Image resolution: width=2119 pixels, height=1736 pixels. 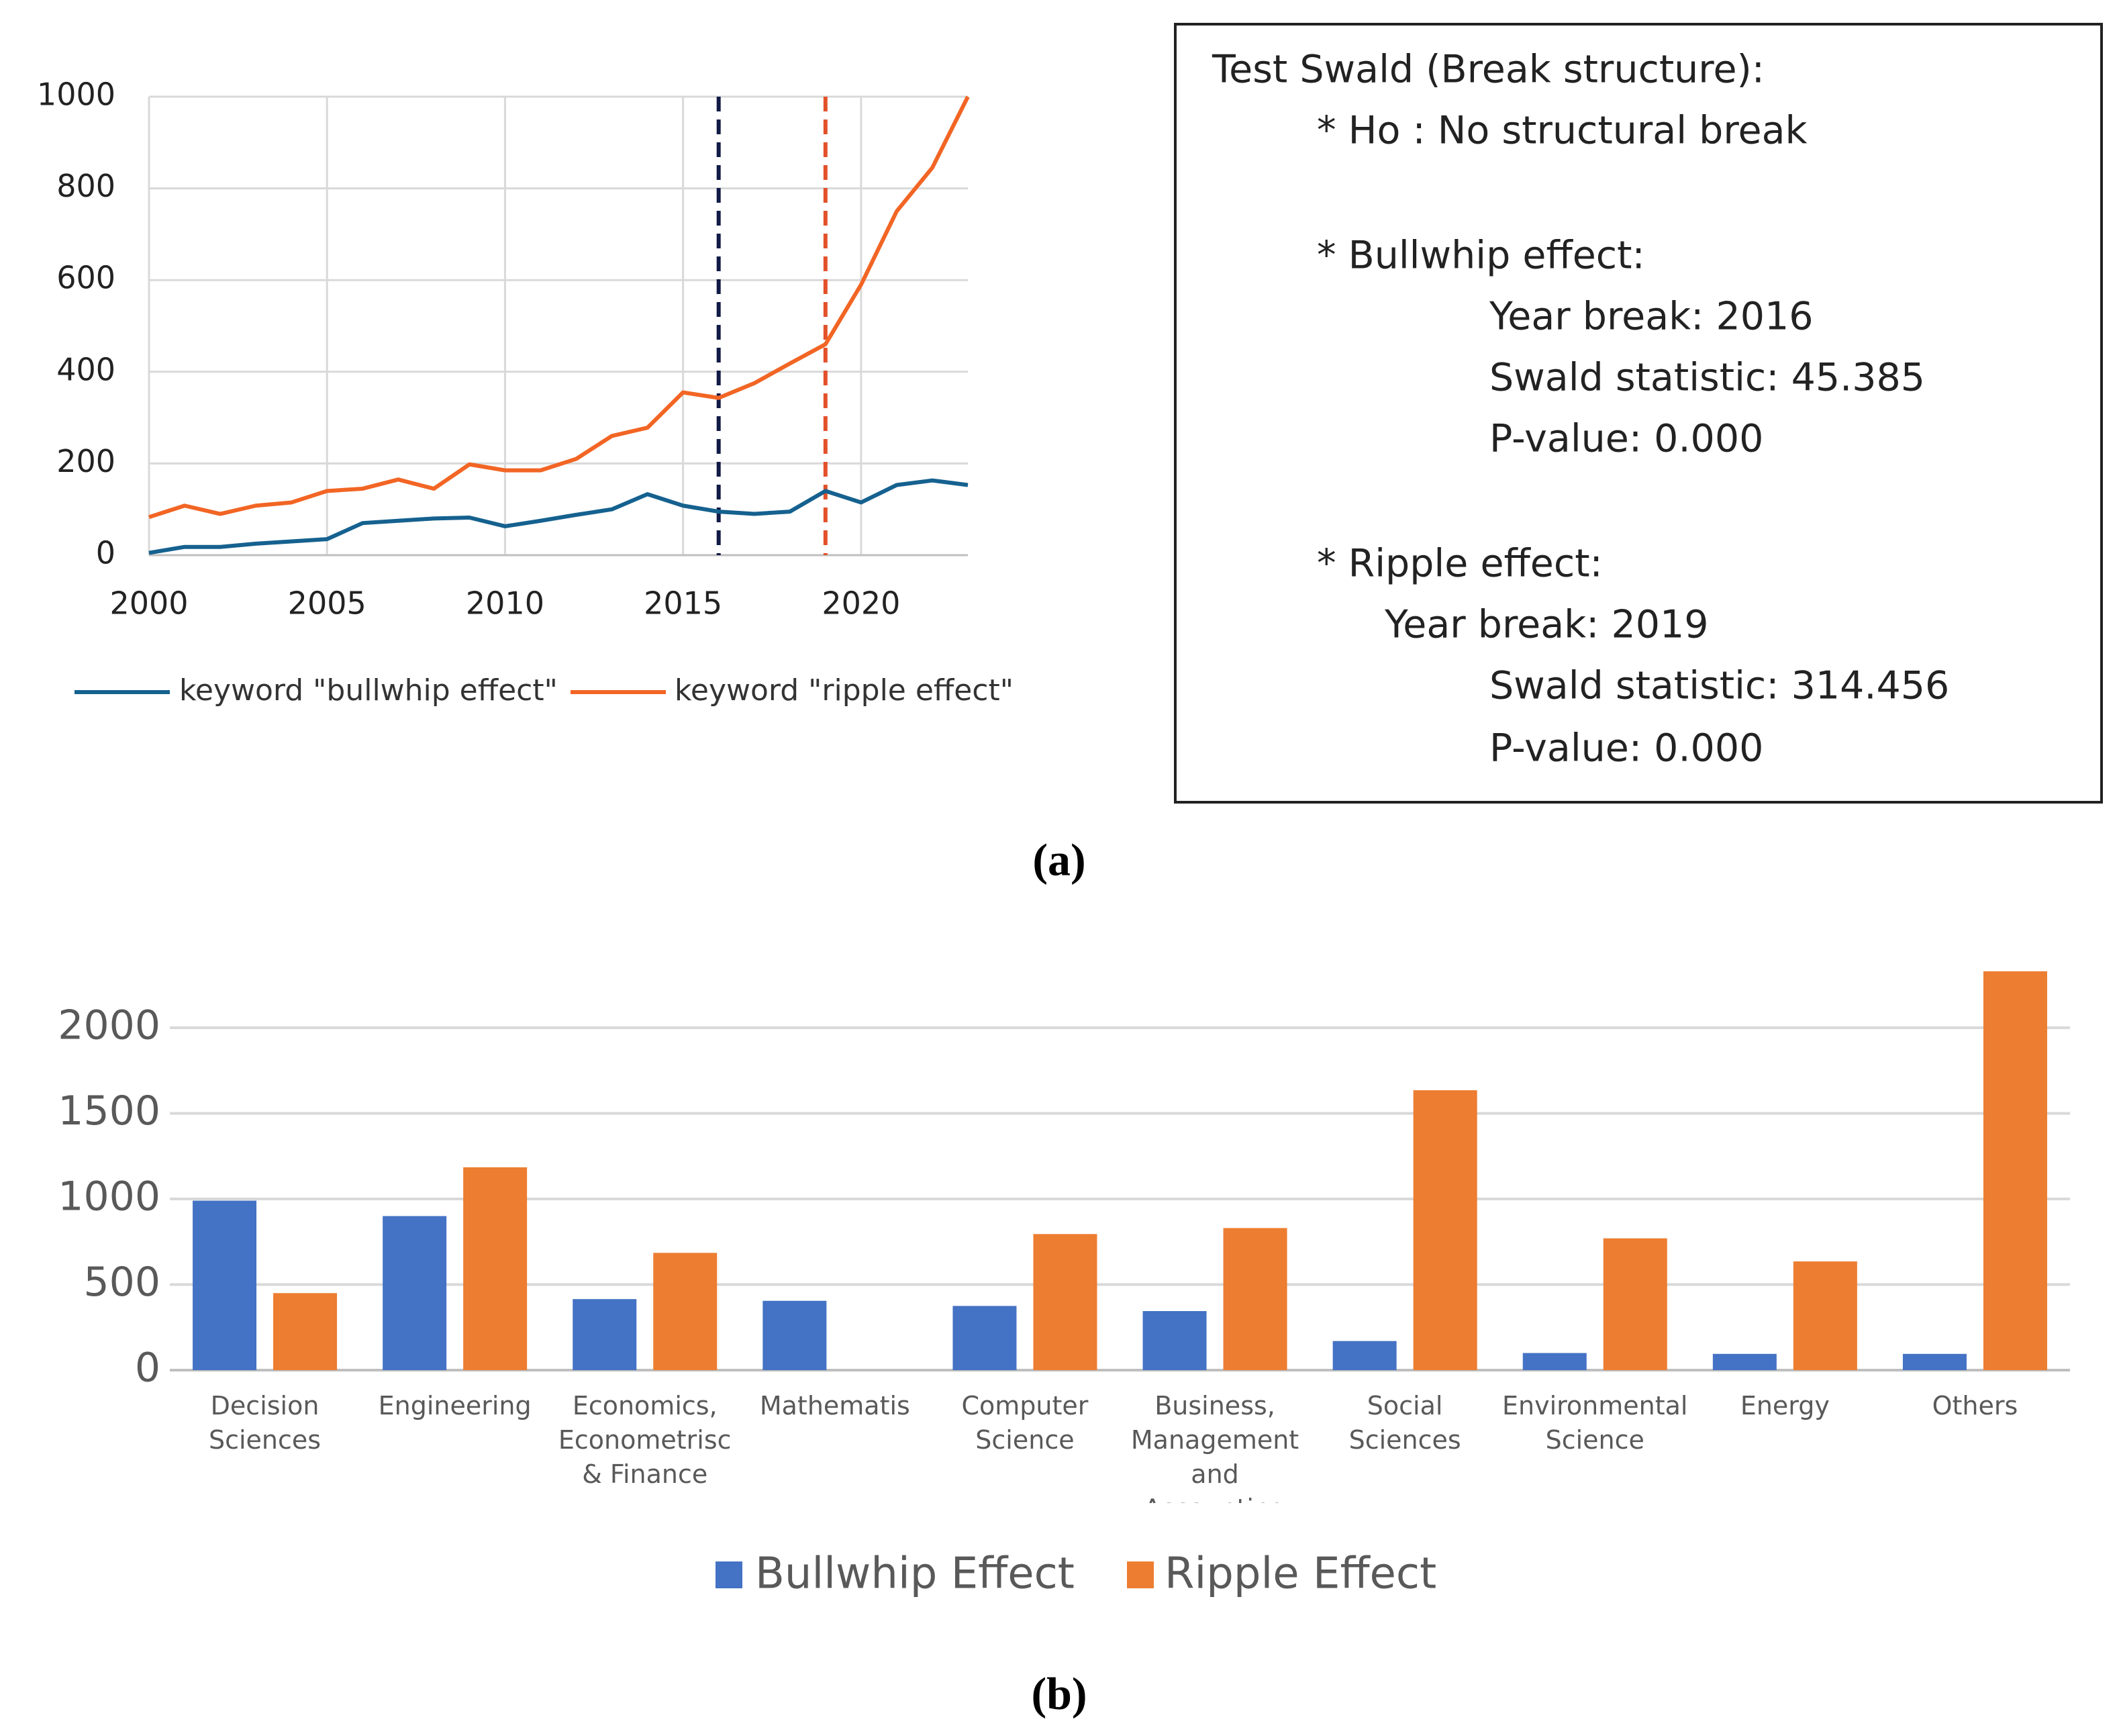 What do you see at coordinates (86, 186) in the screenshot?
I see `y-tick-label: 800` at bounding box center [86, 186].